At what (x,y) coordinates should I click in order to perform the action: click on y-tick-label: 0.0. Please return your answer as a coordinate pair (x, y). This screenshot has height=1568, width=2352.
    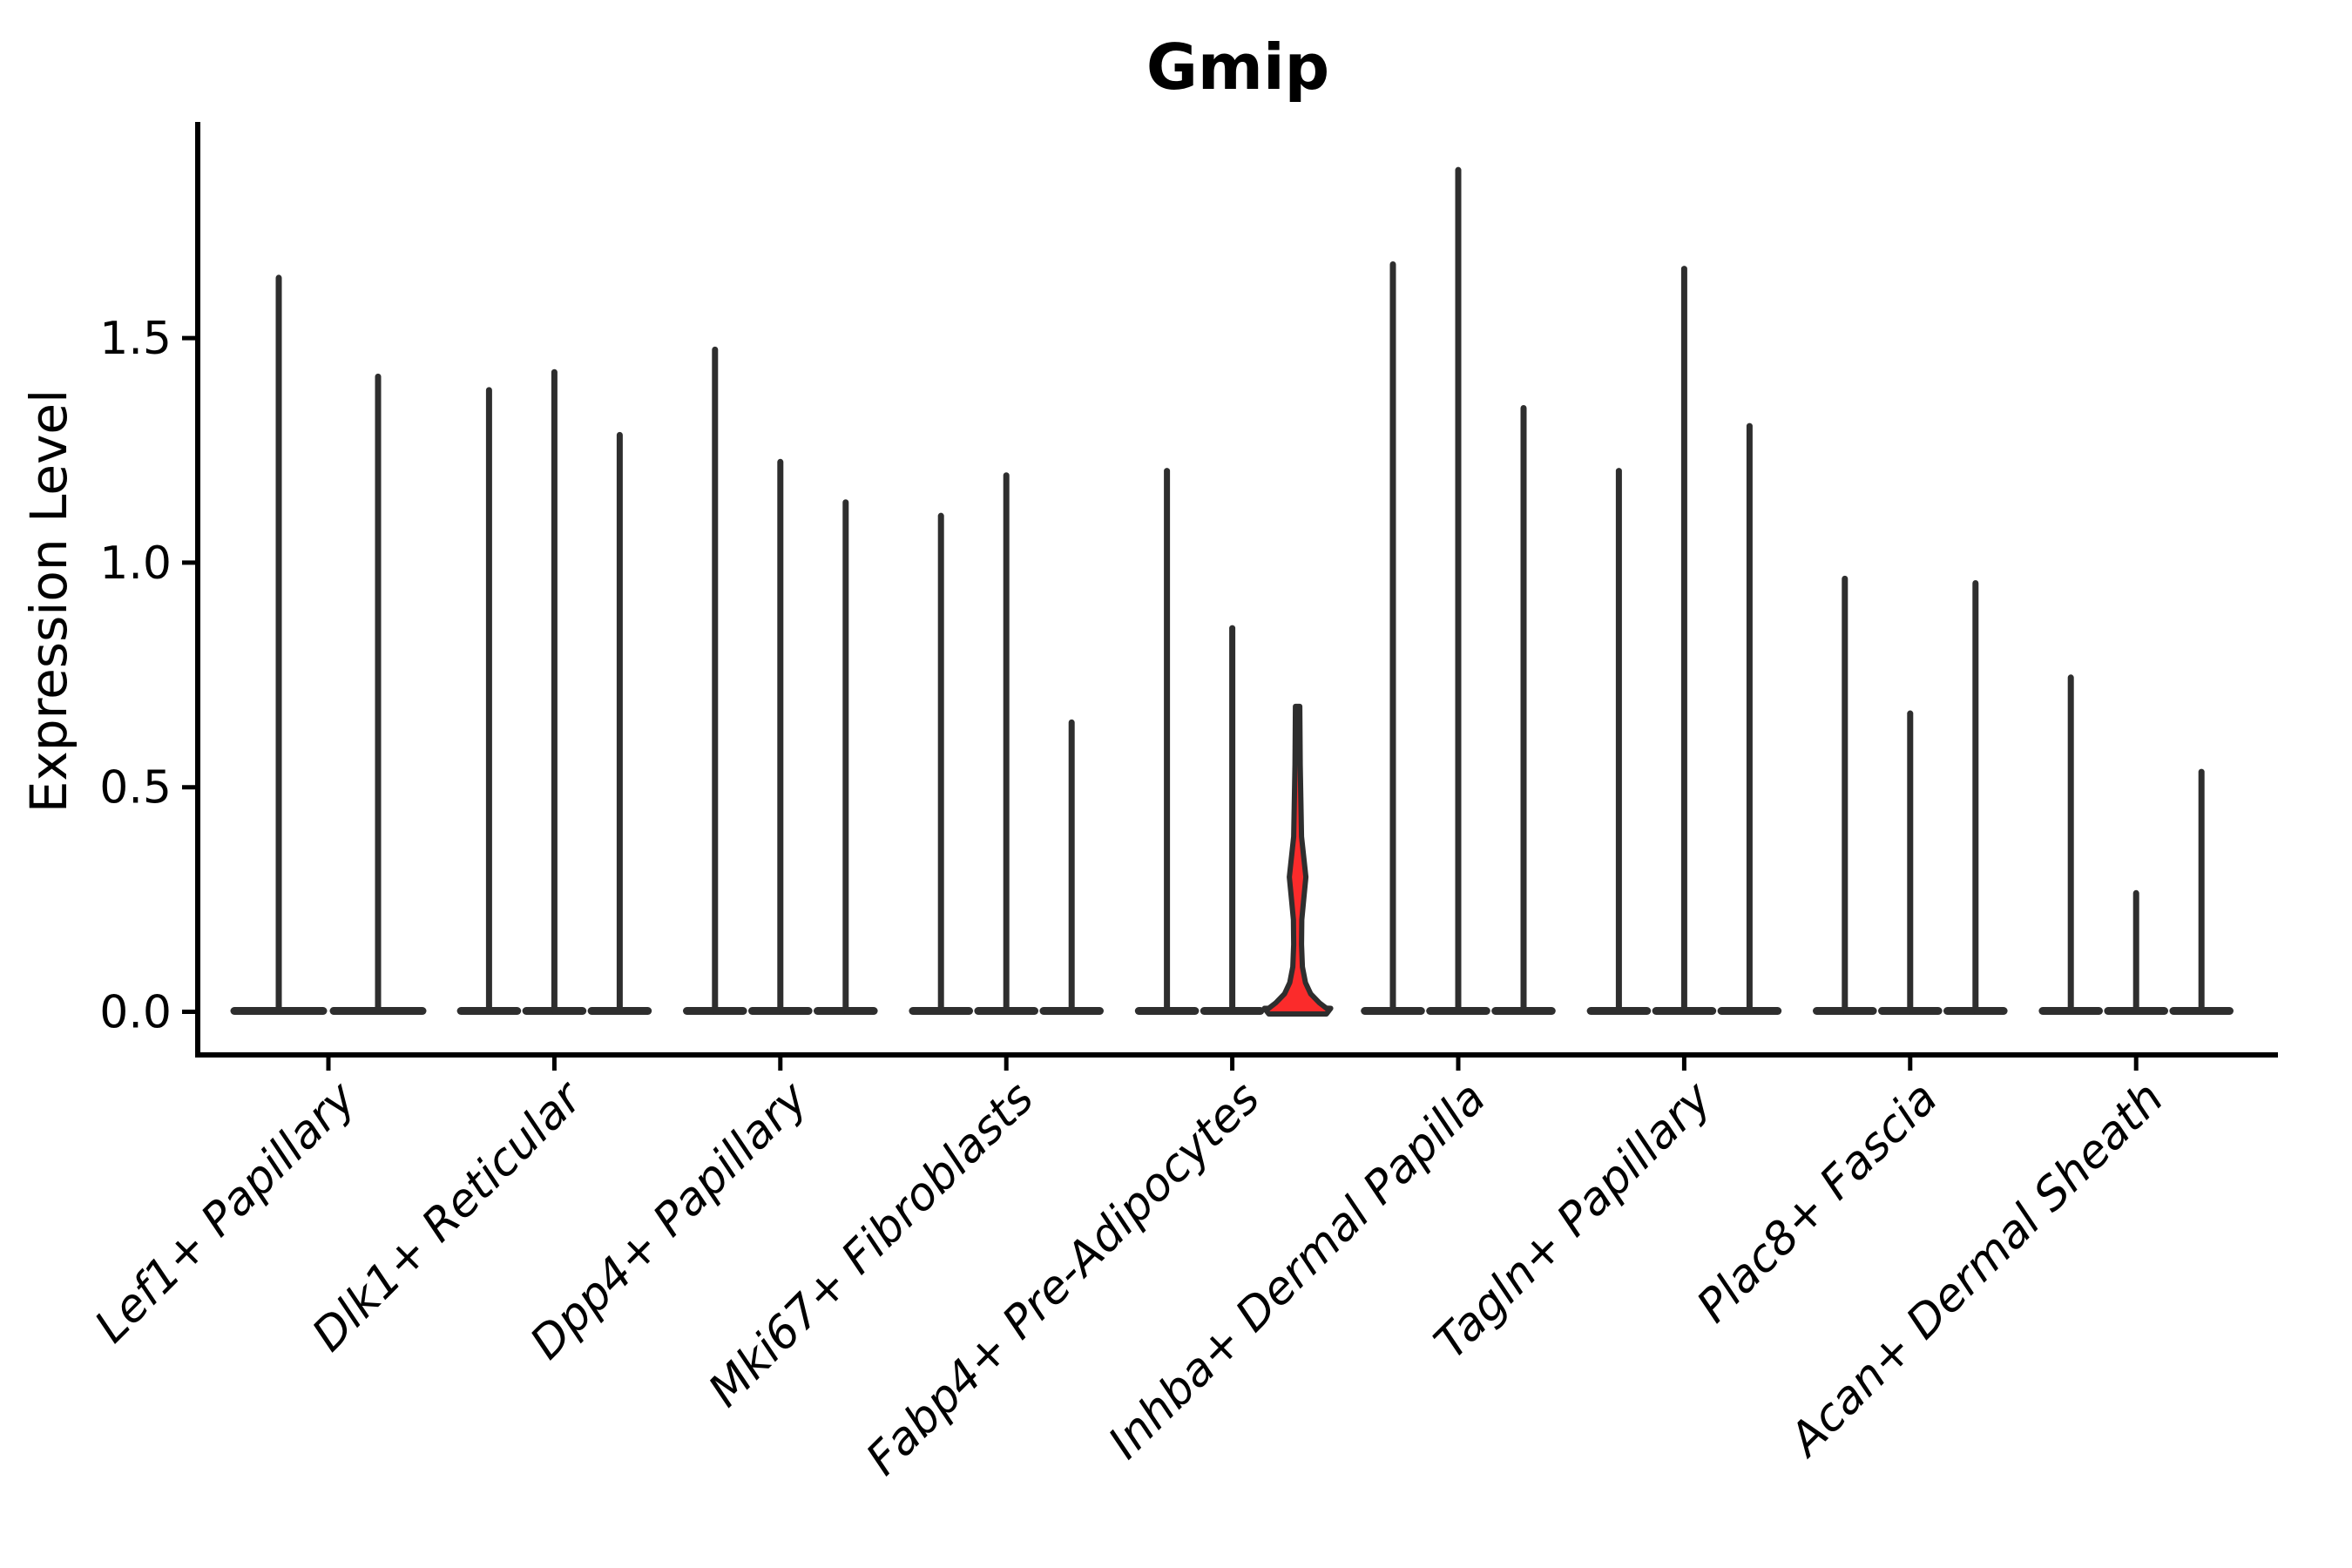
    Looking at the image, I should click on (135, 1013).